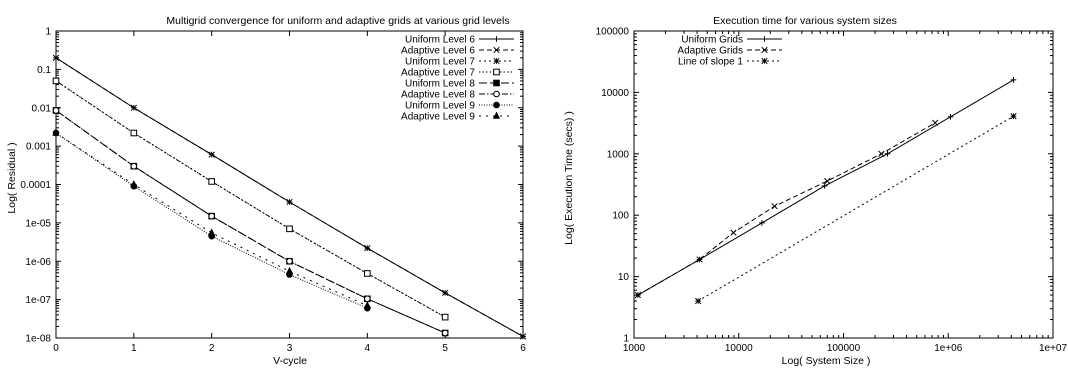 This screenshot has width=1068, height=369. Describe the element at coordinates (440, 62) in the screenshot. I see `legend-label: Uniform Level 7` at that location.